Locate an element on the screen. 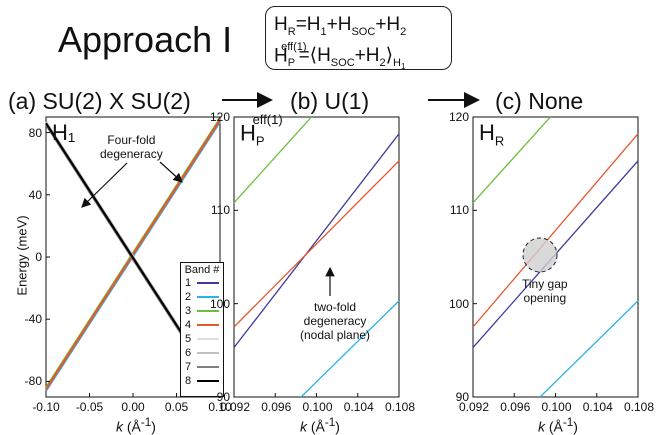 The height and width of the screenshot is (435, 663). x-tick-label-c: 0.108 is located at coordinates (639, 407).